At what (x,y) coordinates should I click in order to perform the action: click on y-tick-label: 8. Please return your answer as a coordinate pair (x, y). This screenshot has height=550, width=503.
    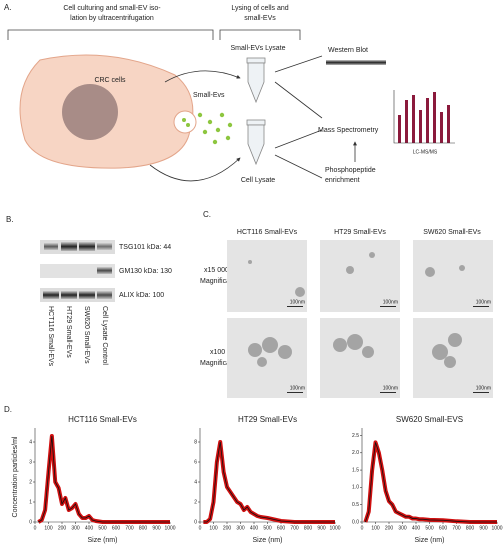
    Looking at the image, I should click on (195, 442).